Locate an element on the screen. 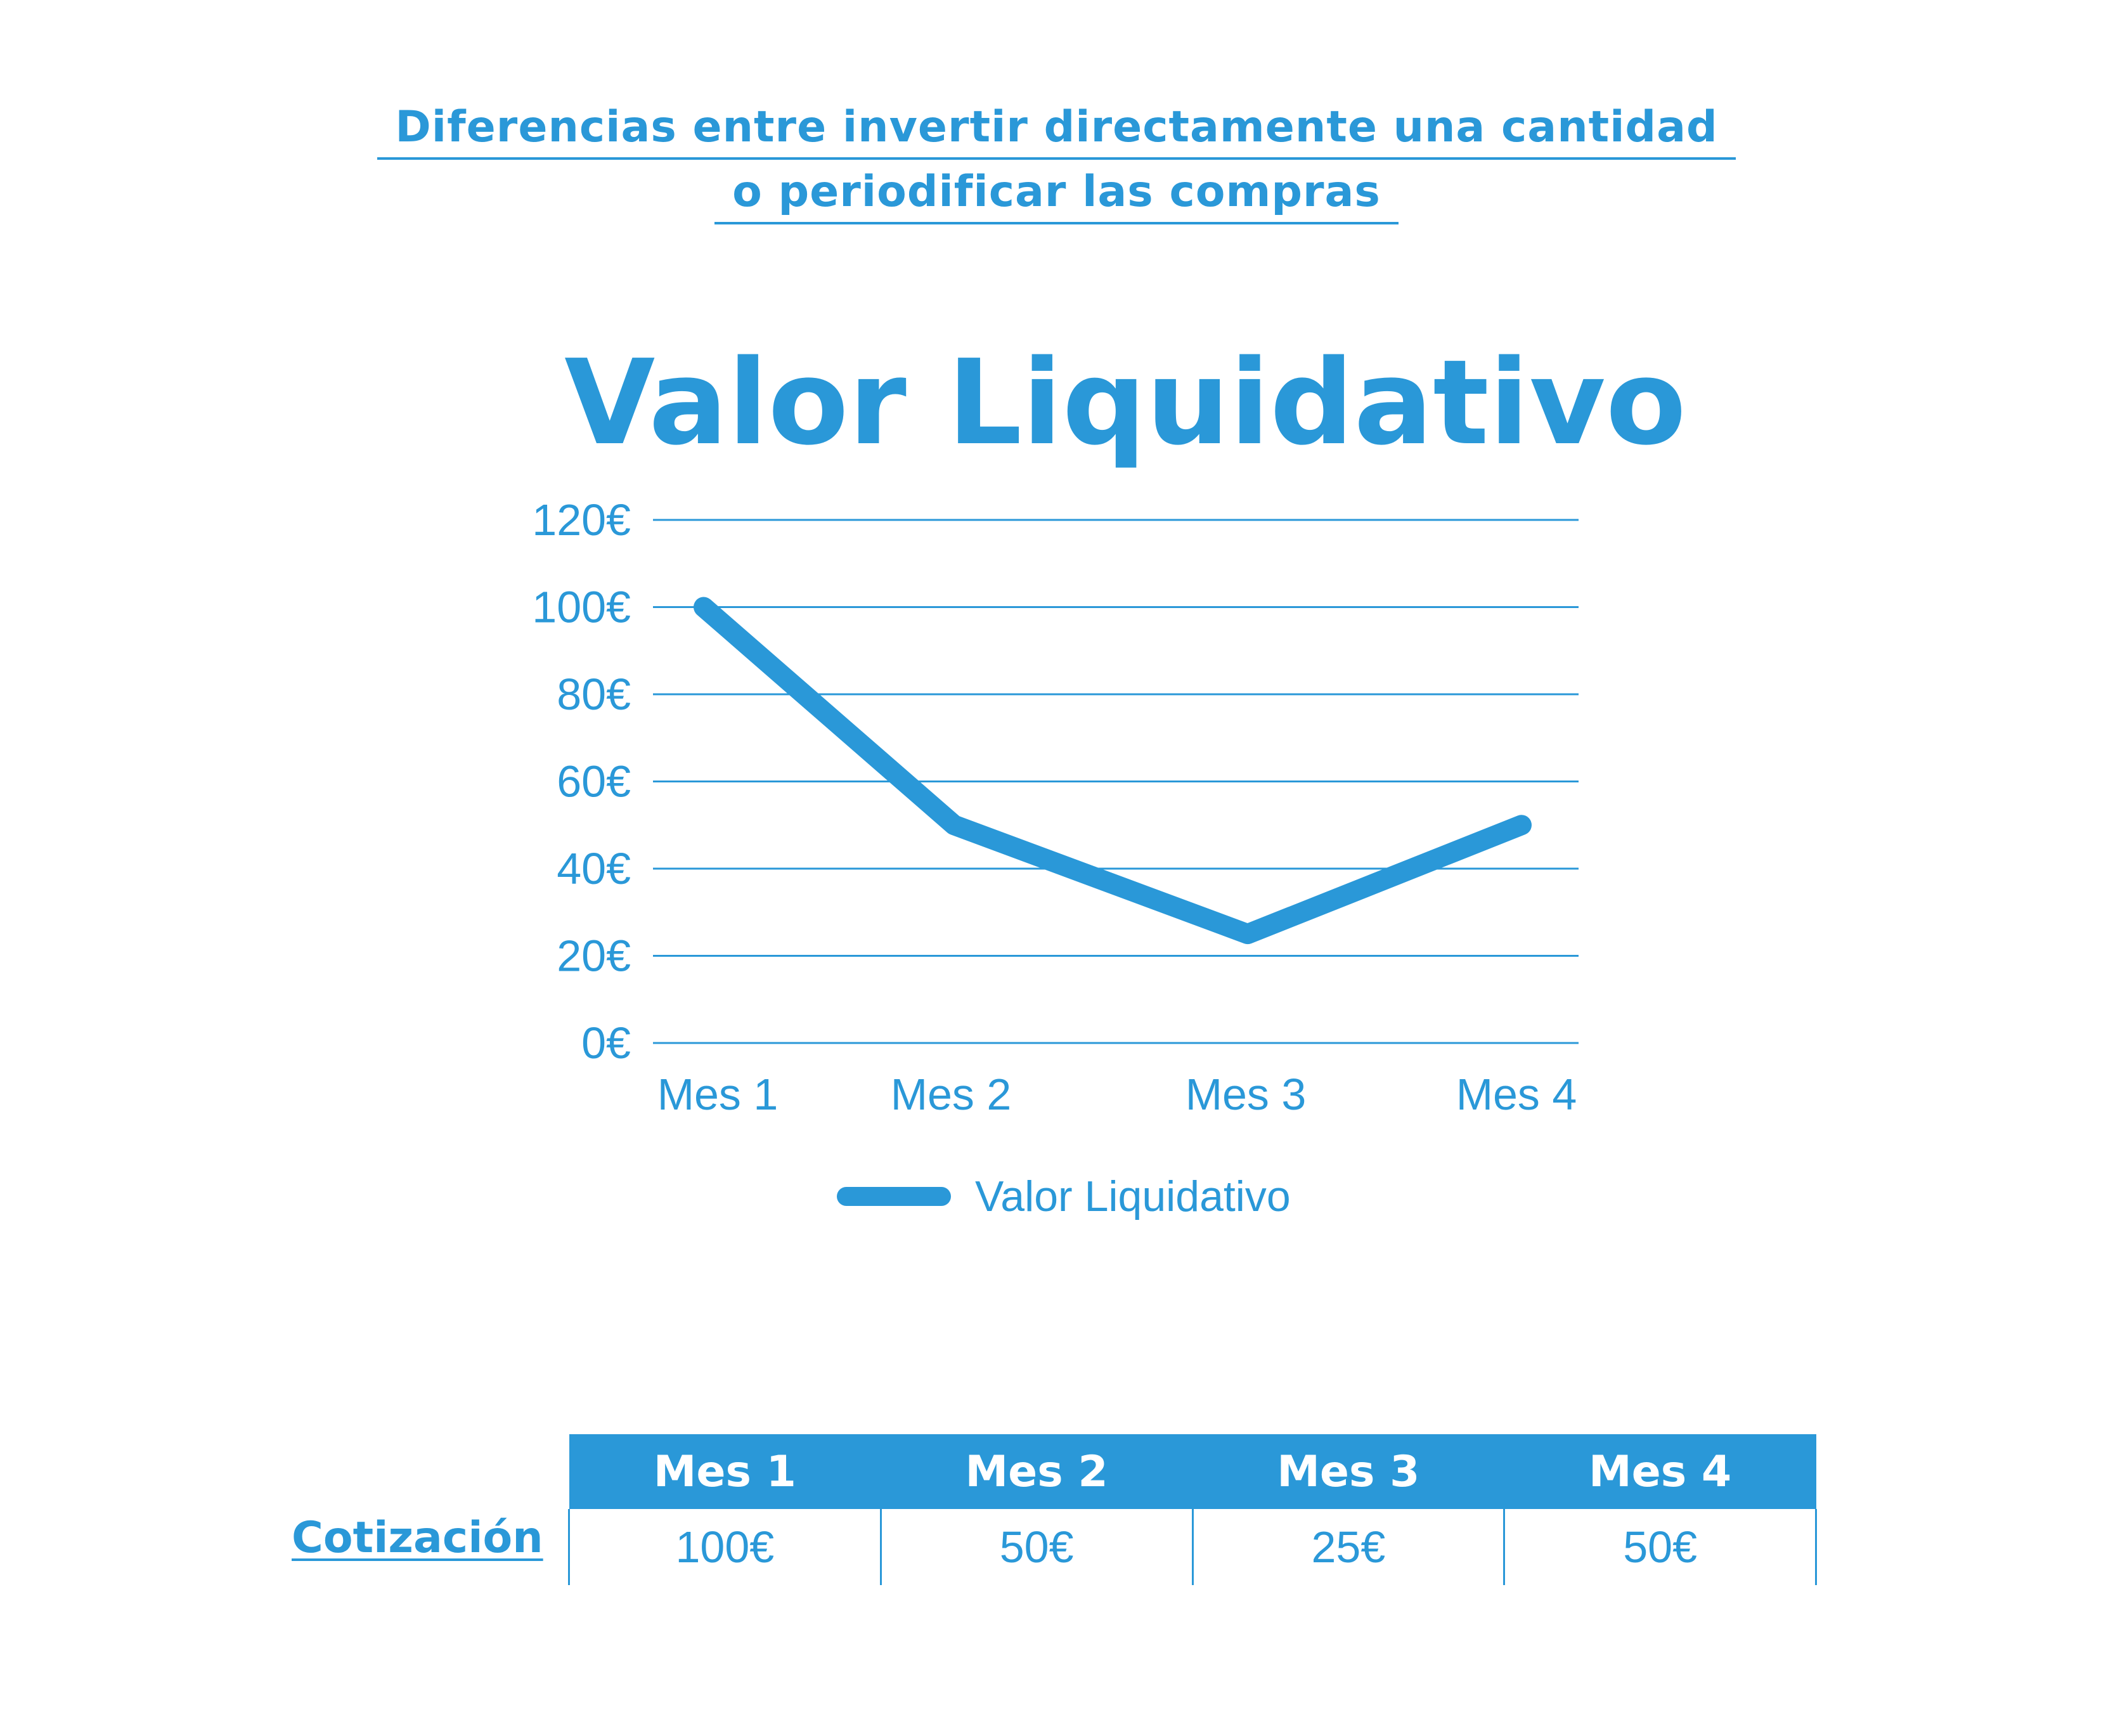  table-row: 100€ 50€ 25€ 50€ is located at coordinates (1192, 1547).